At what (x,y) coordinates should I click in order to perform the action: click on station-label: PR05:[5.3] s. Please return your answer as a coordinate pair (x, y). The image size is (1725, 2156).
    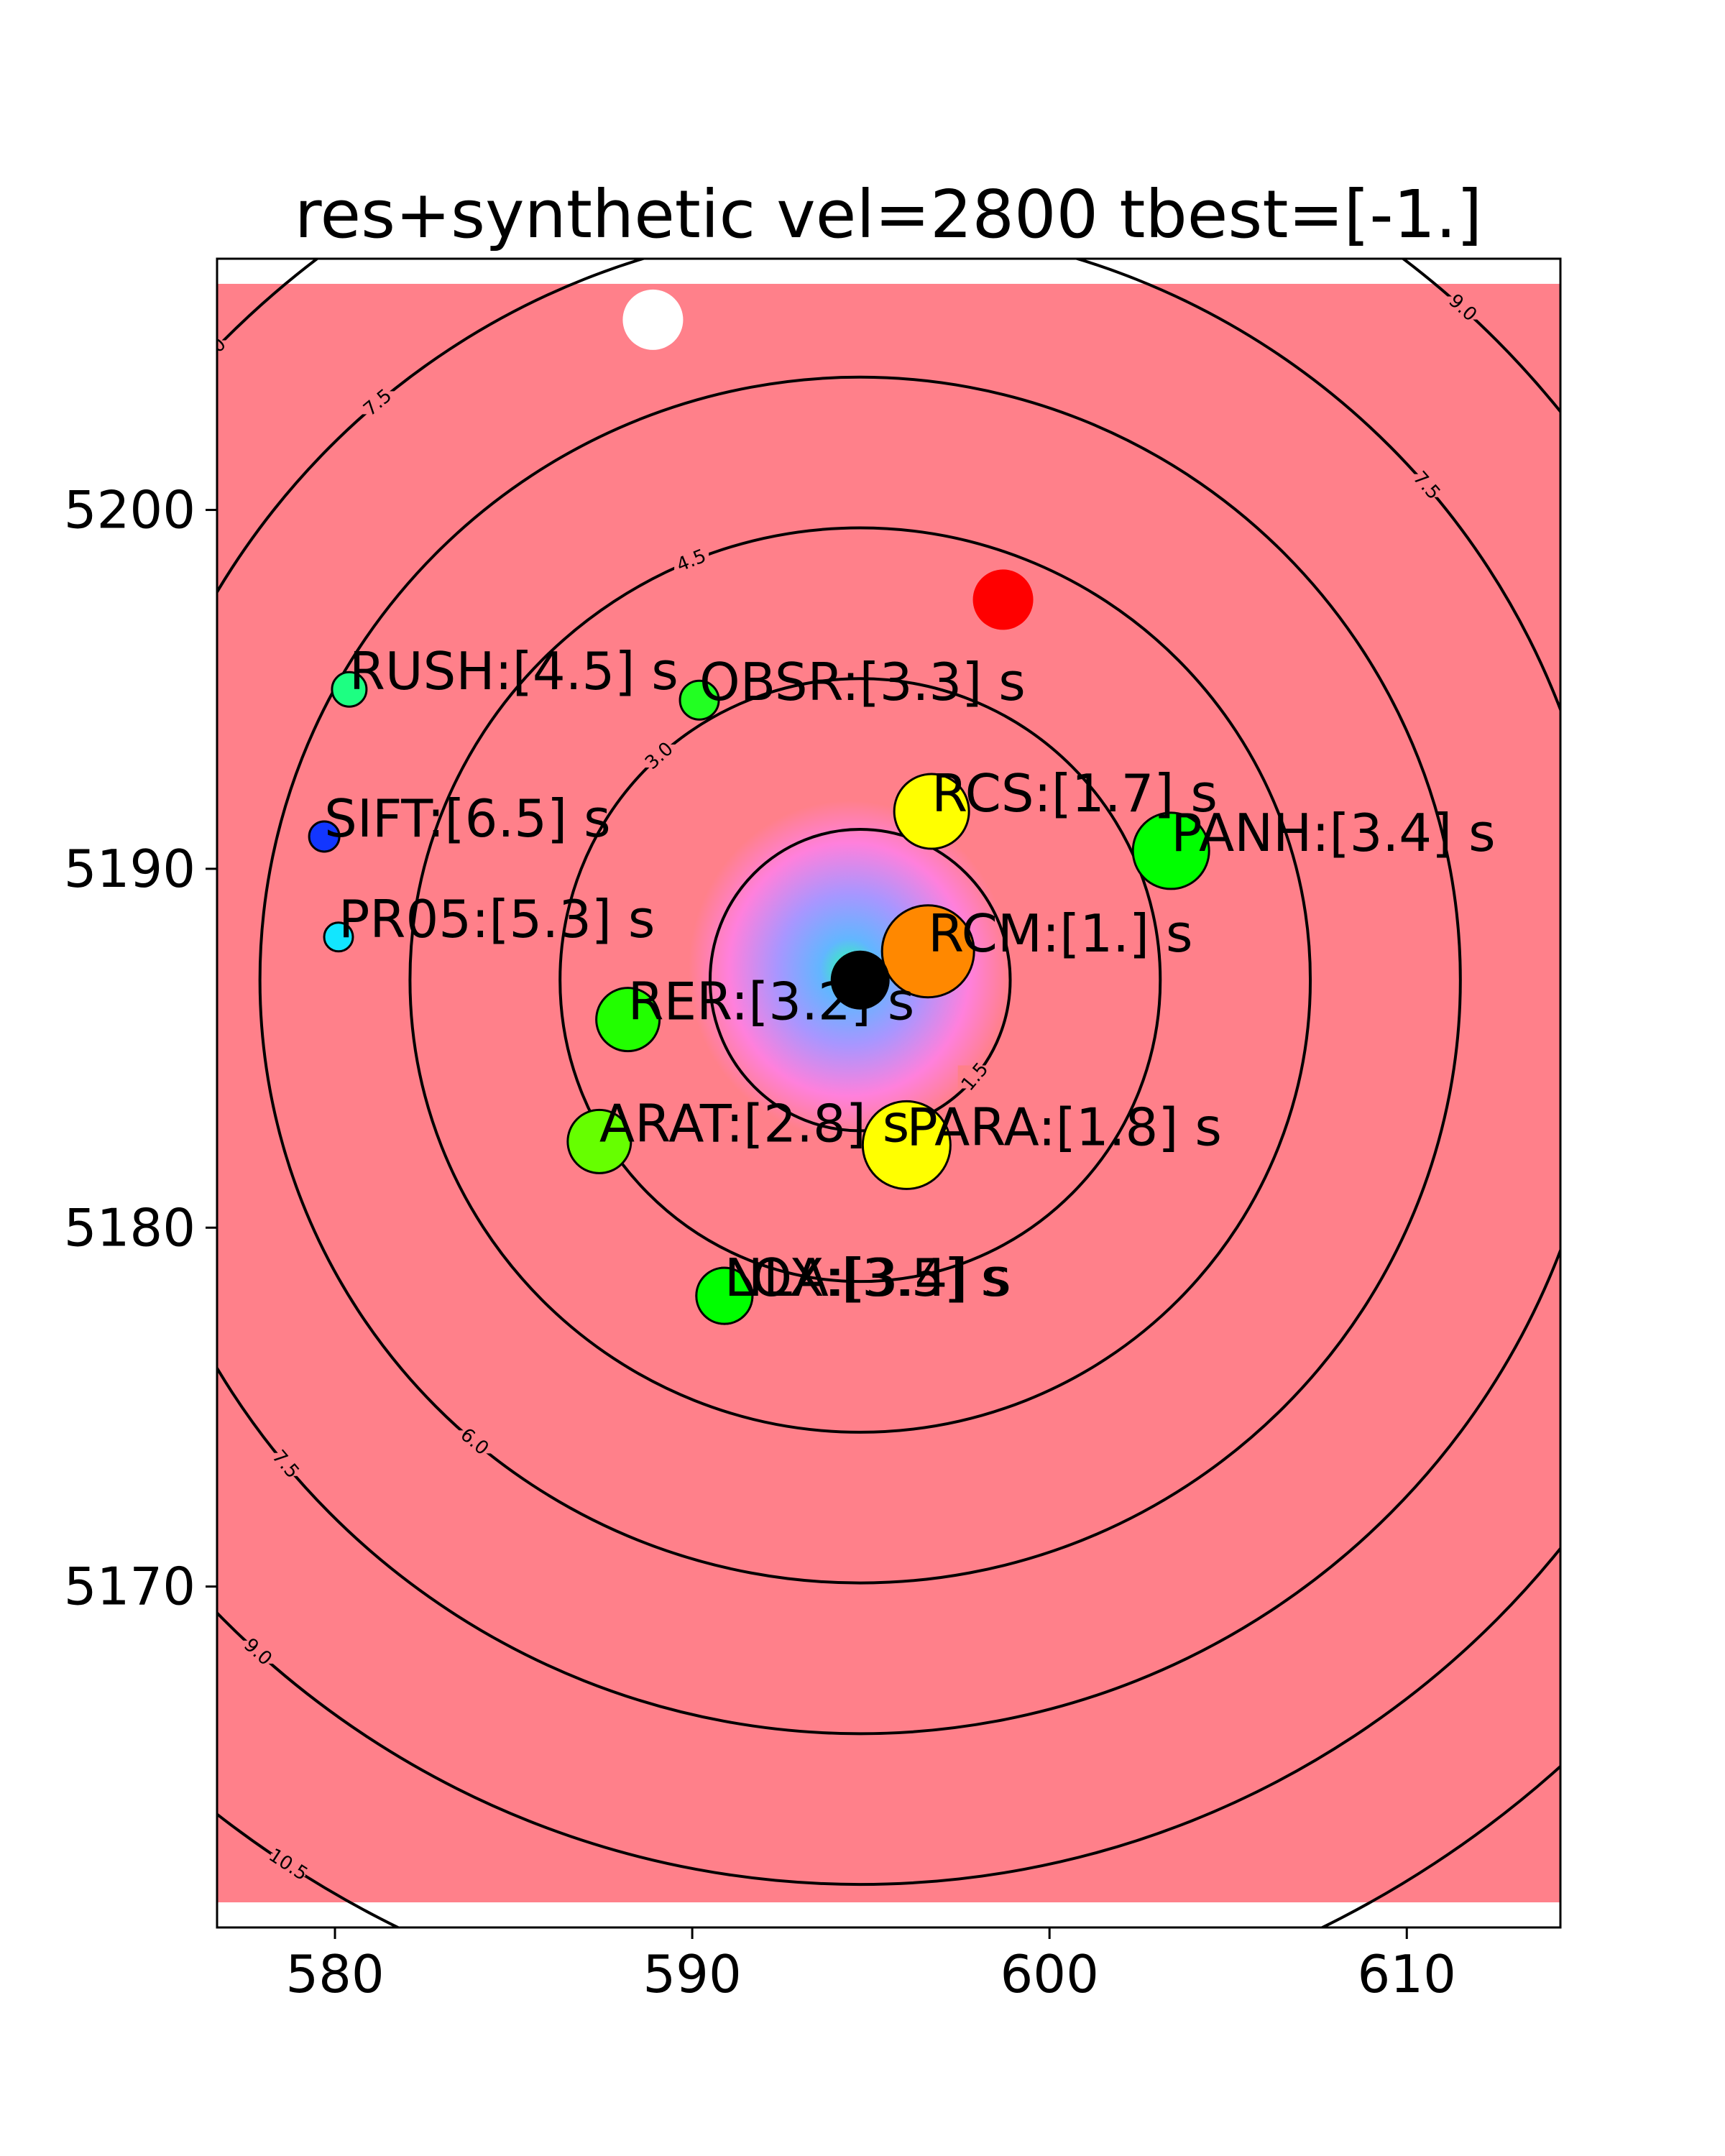
    Looking at the image, I should click on (497, 919).